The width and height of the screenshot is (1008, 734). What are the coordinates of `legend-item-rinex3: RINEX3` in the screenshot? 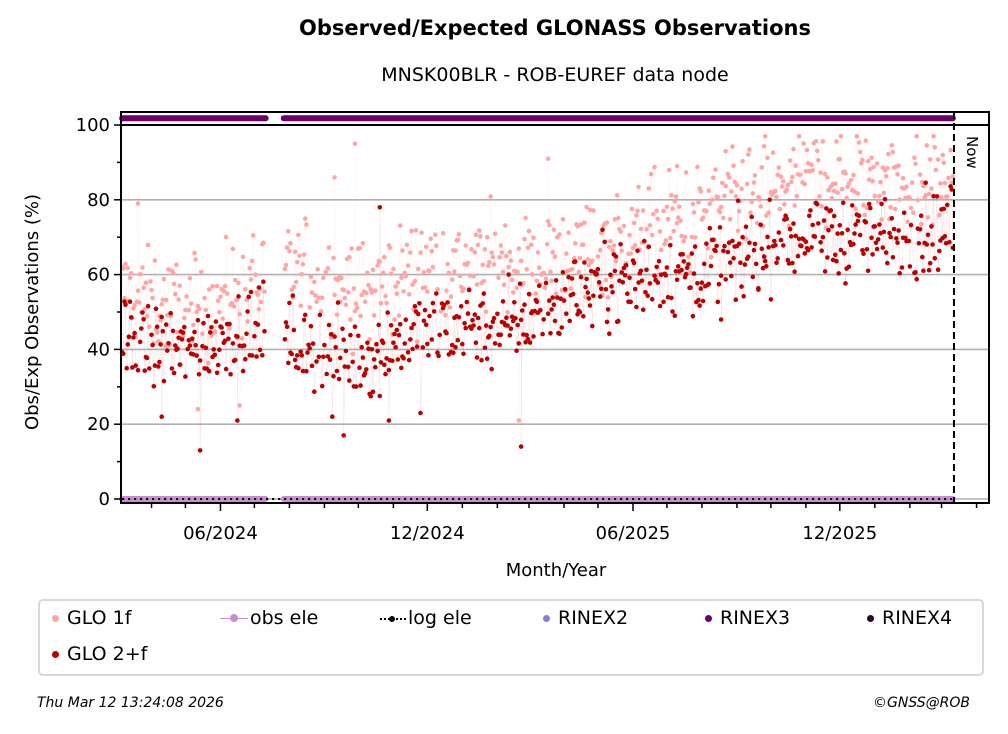 It's located at (747, 618).